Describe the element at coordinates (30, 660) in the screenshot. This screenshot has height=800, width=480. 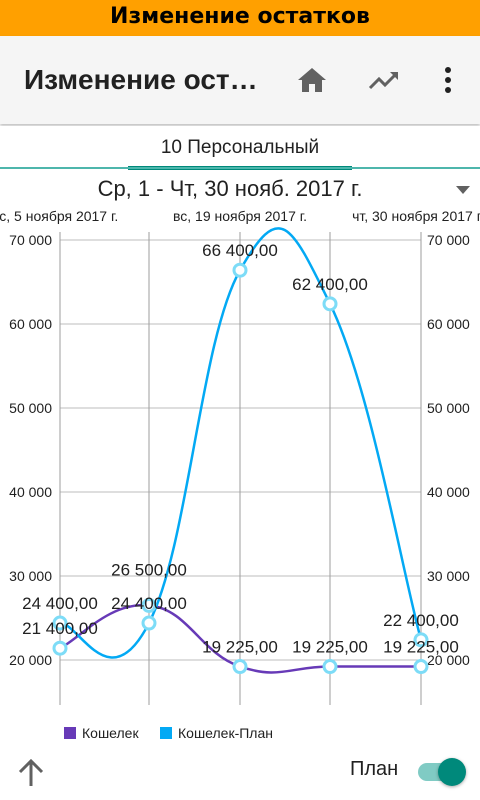
I see `y-tick-label-left: 20 000` at that location.